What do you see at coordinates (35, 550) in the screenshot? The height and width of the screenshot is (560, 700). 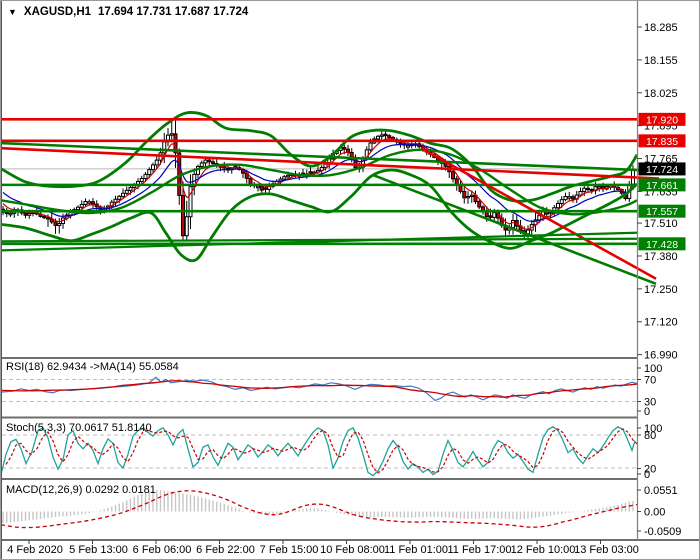 I see `time-axis-label: 4 Feb 2020` at bounding box center [35, 550].